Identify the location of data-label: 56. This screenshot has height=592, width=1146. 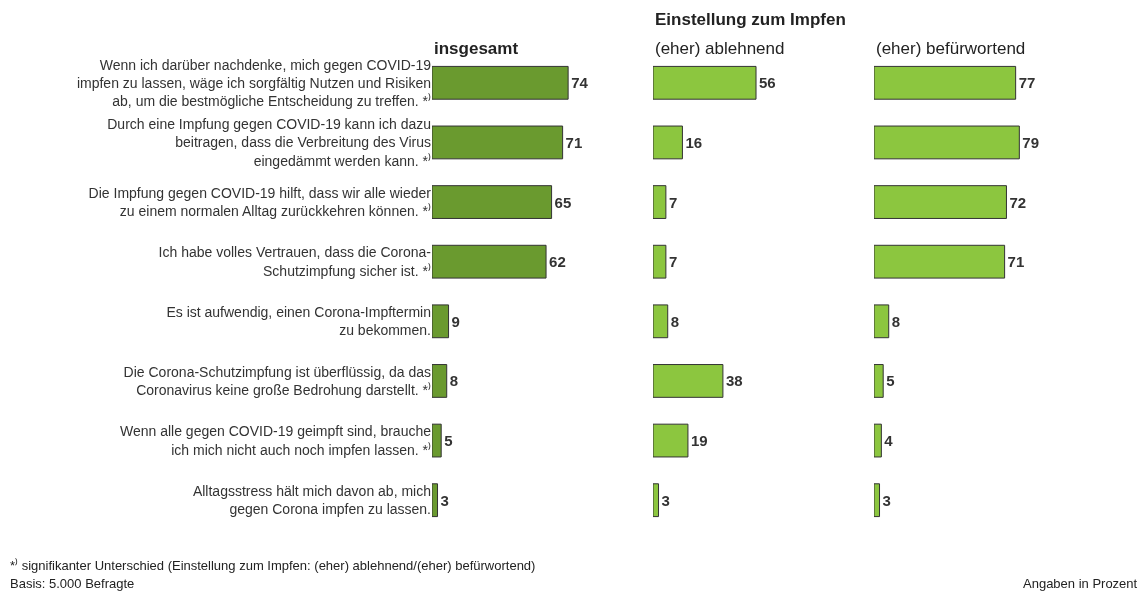
(767, 83).